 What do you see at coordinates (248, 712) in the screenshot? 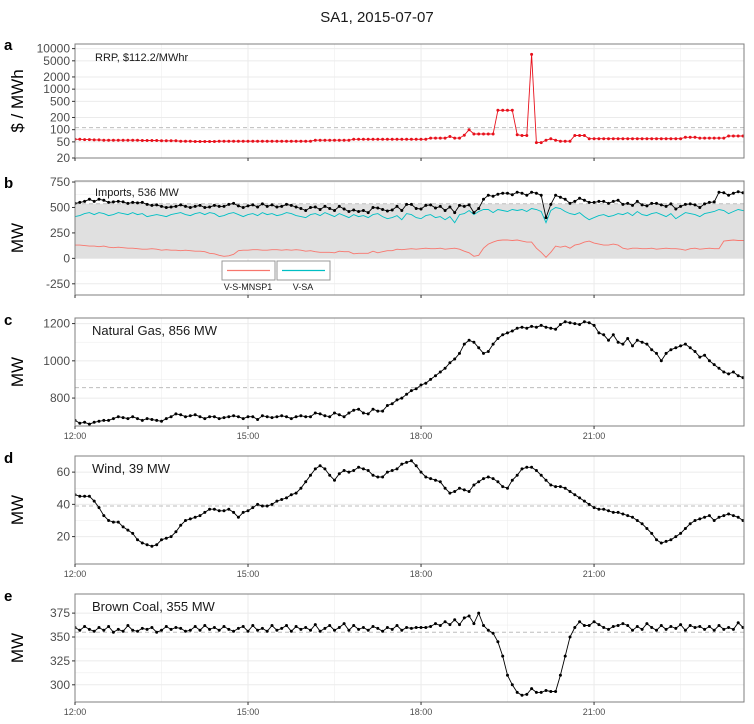
I see `x-tick-label: 15:00` at bounding box center [248, 712].